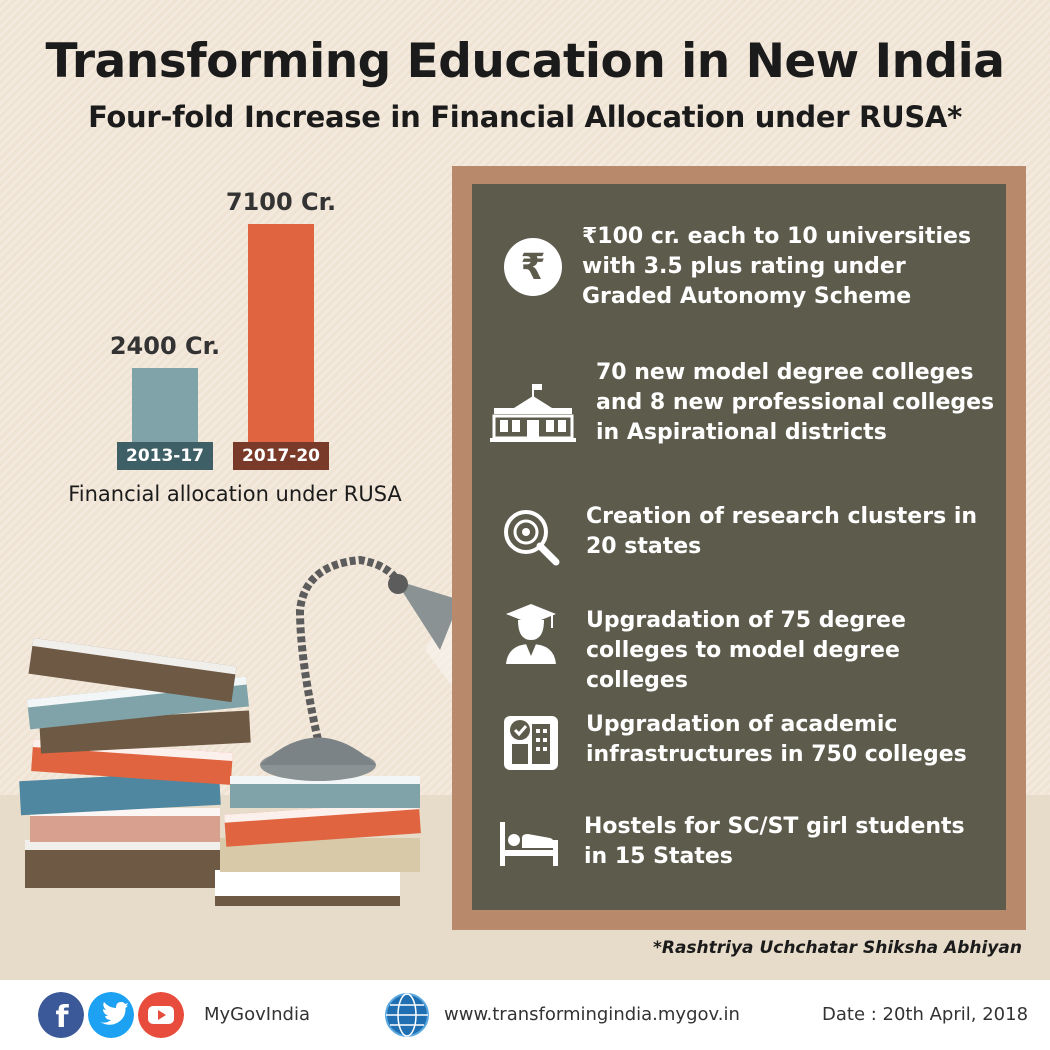 The image size is (1050, 1050). What do you see at coordinates (531, 743) in the screenshot?
I see `infrastructure-icon` at bounding box center [531, 743].